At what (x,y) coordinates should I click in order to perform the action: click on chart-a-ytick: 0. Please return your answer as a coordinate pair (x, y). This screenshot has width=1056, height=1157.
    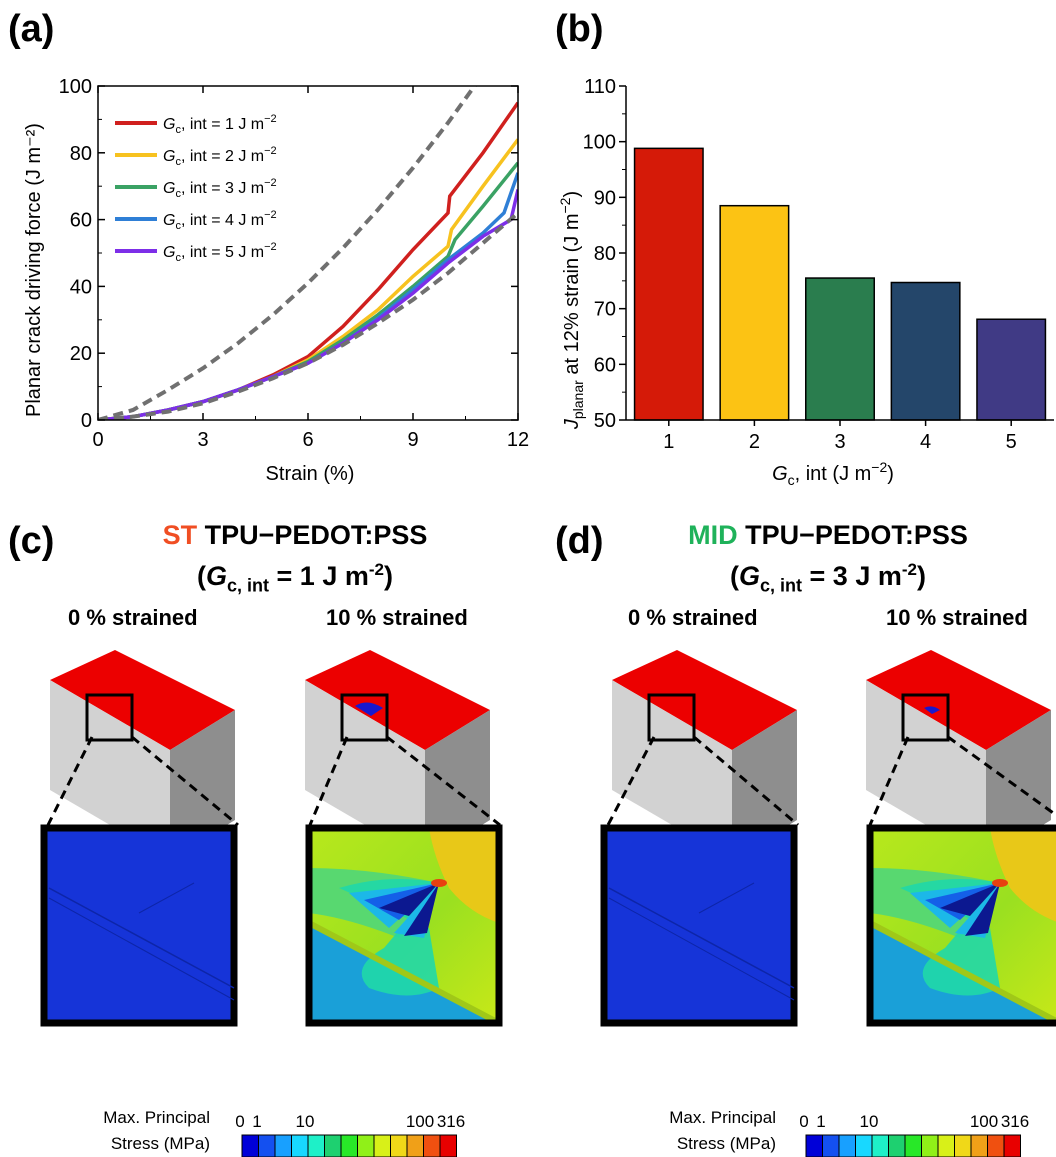
    Looking at the image, I should click on (86, 421).